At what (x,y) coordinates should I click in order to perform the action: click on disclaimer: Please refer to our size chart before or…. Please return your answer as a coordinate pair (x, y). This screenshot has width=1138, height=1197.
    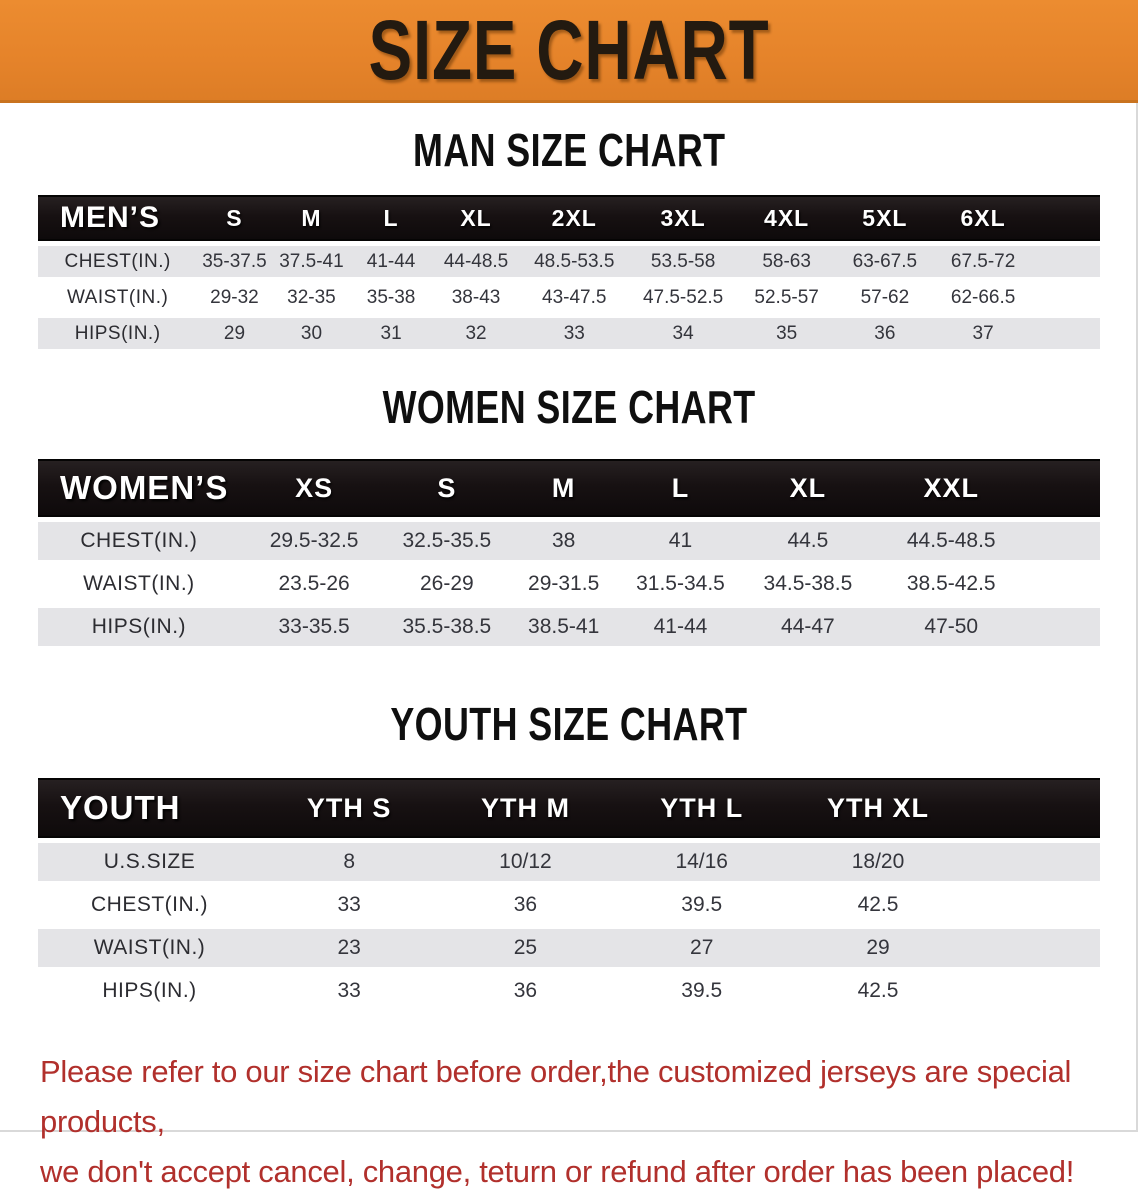
    Looking at the image, I should click on (569, 1122).